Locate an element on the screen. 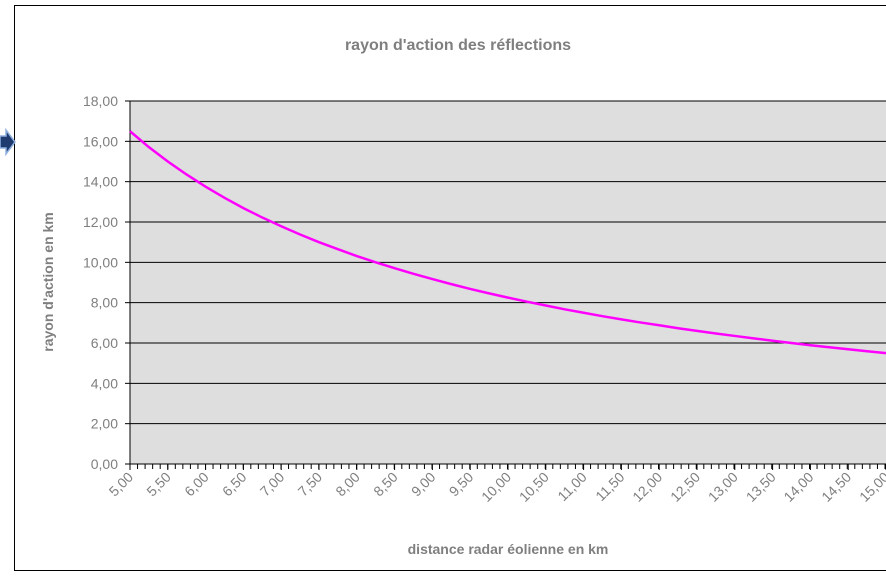 The height and width of the screenshot is (577, 886). y-tick-label: 12,00 is located at coordinates (100, 222).